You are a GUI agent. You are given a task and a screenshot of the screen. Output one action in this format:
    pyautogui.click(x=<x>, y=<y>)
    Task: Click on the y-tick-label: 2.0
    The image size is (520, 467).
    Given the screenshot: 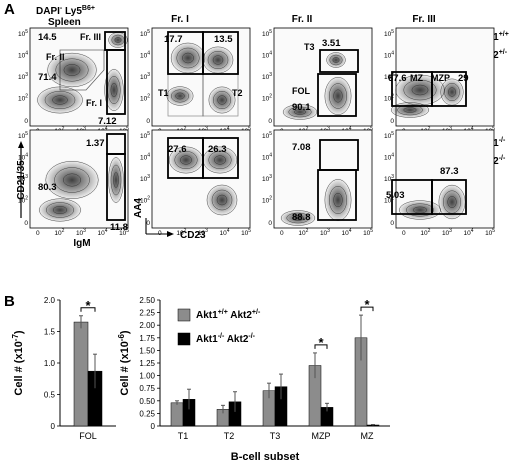 What is the action you would take?
    pyautogui.click(x=50, y=300)
    